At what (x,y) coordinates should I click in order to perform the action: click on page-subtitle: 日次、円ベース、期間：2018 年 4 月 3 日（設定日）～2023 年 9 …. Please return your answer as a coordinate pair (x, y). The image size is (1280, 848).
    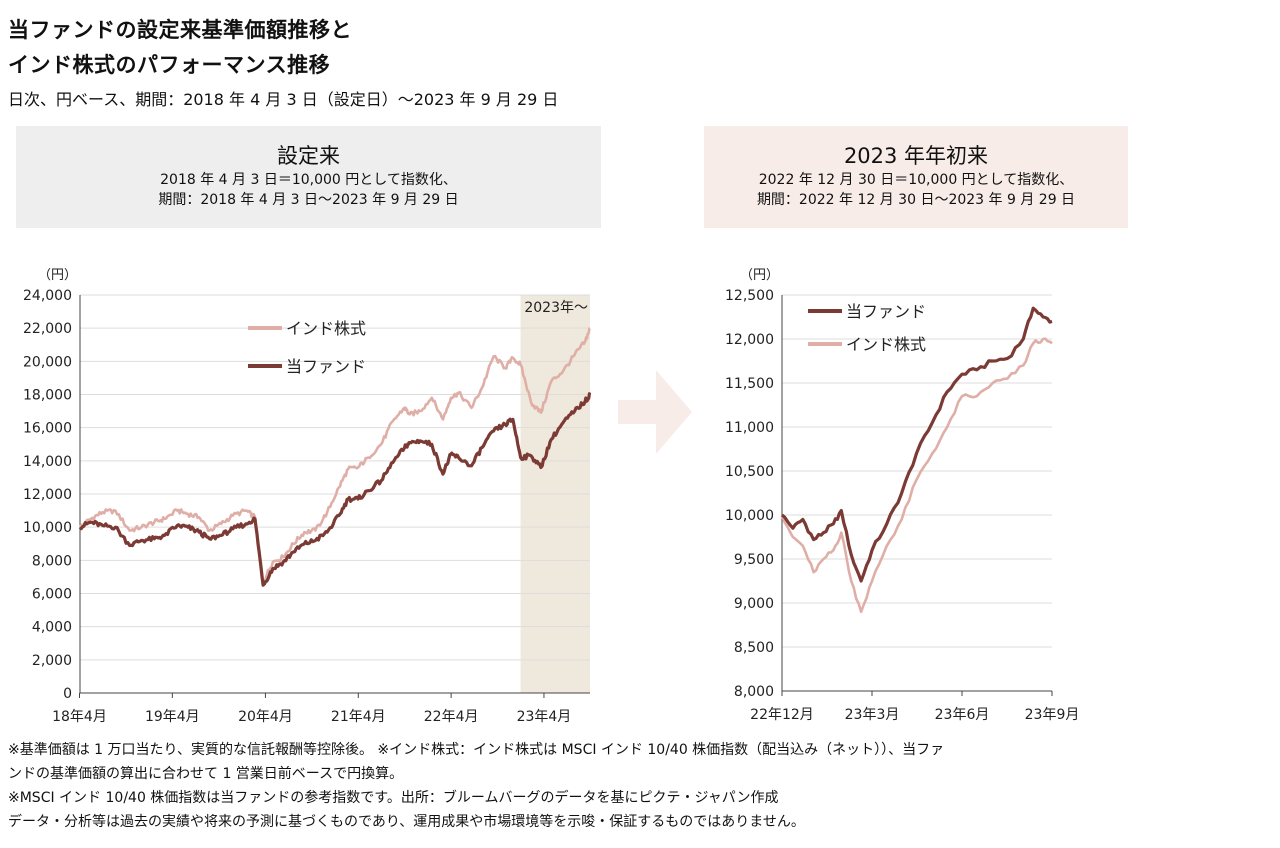
    Looking at the image, I should click on (283, 99).